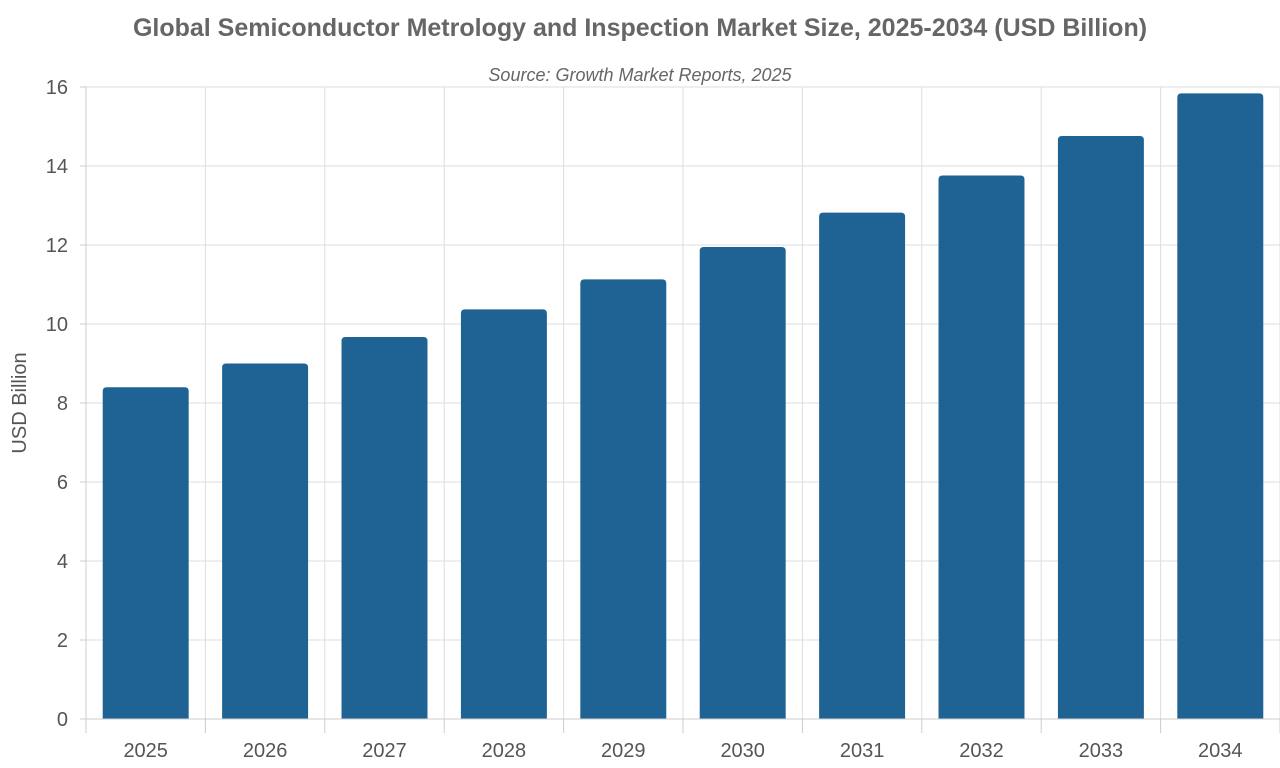 The image size is (1280, 768). What do you see at coordinates (57, 88) in the screenshot?
I see `y-tick-label: 16` at bounding box center [57, 88].